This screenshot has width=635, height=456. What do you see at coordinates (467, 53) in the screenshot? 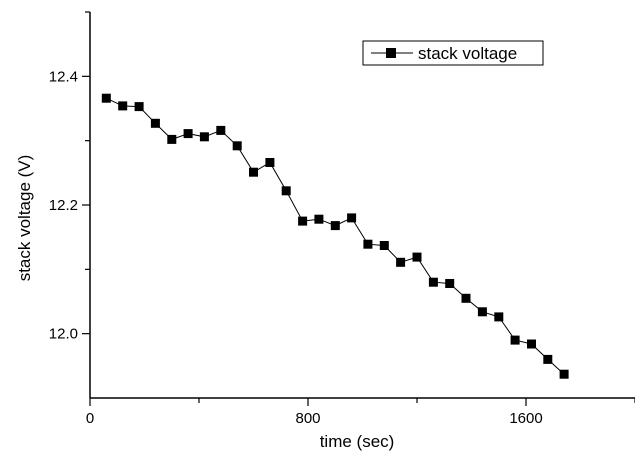
I see `legend-label: stack voltage` at bounding box center [467, 53].